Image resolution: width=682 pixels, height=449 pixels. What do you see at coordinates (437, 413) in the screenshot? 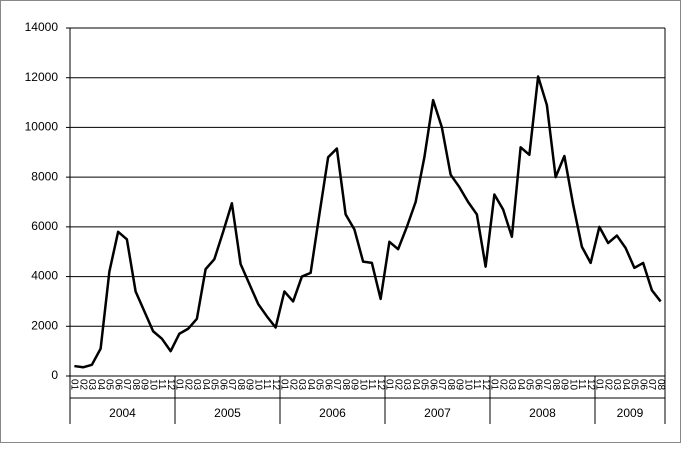
I see `group-label: 2007` at bounding box center [437, 413].